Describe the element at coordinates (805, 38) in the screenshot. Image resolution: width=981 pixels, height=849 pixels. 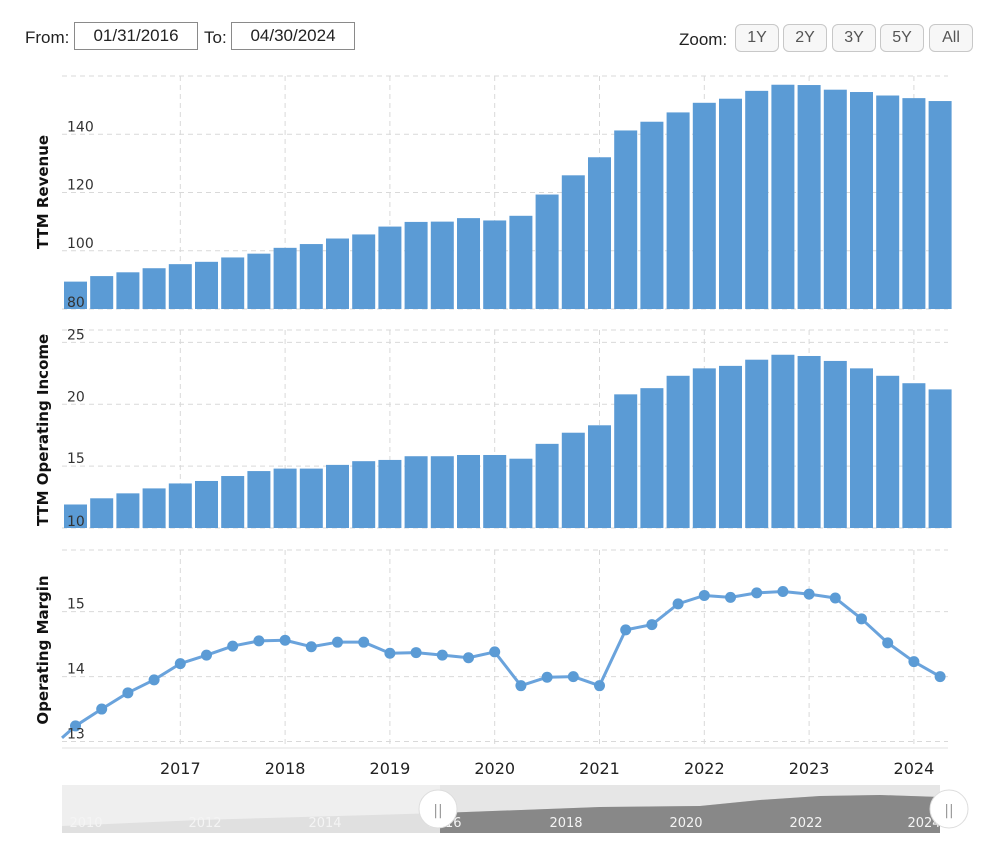
I see `zoom-2y-button: 2Y` at that location.